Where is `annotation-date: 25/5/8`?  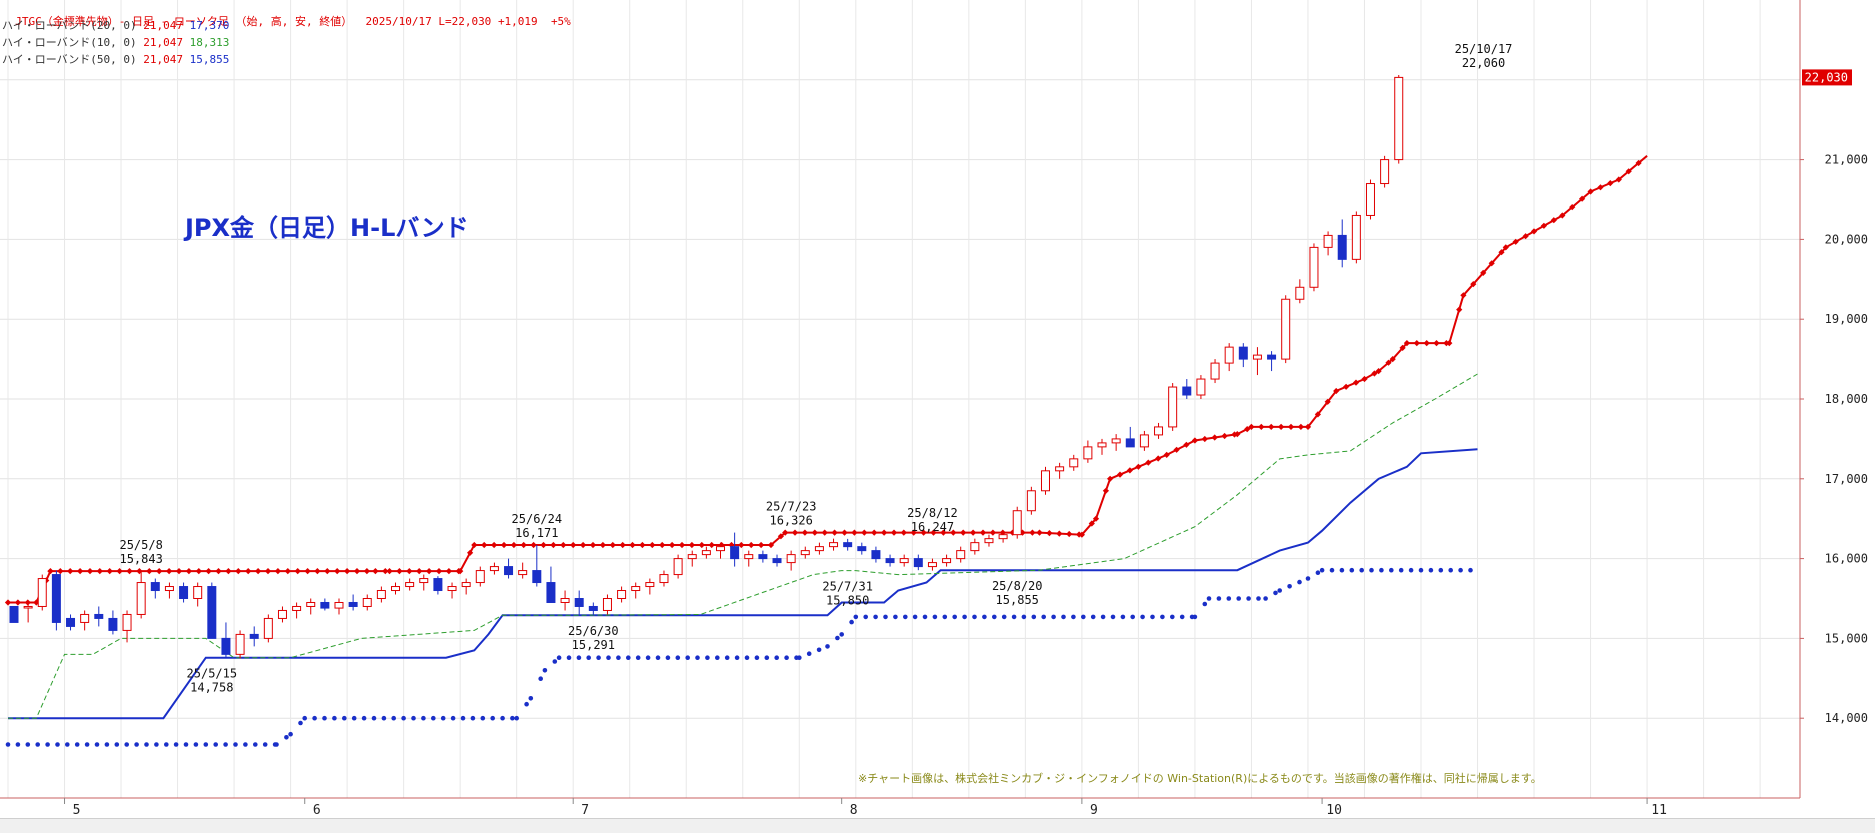
annotation-date: 25/5/8 is located at coordinates (140, 545).